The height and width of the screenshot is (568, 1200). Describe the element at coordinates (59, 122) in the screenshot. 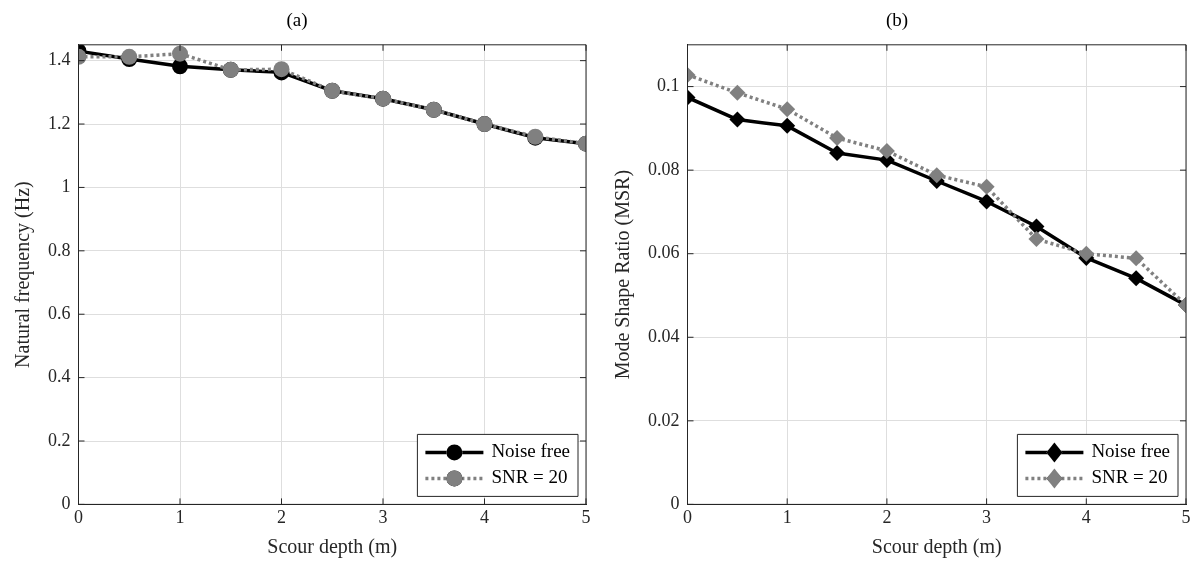

I see `y-tick-label: 1.2` at that location.